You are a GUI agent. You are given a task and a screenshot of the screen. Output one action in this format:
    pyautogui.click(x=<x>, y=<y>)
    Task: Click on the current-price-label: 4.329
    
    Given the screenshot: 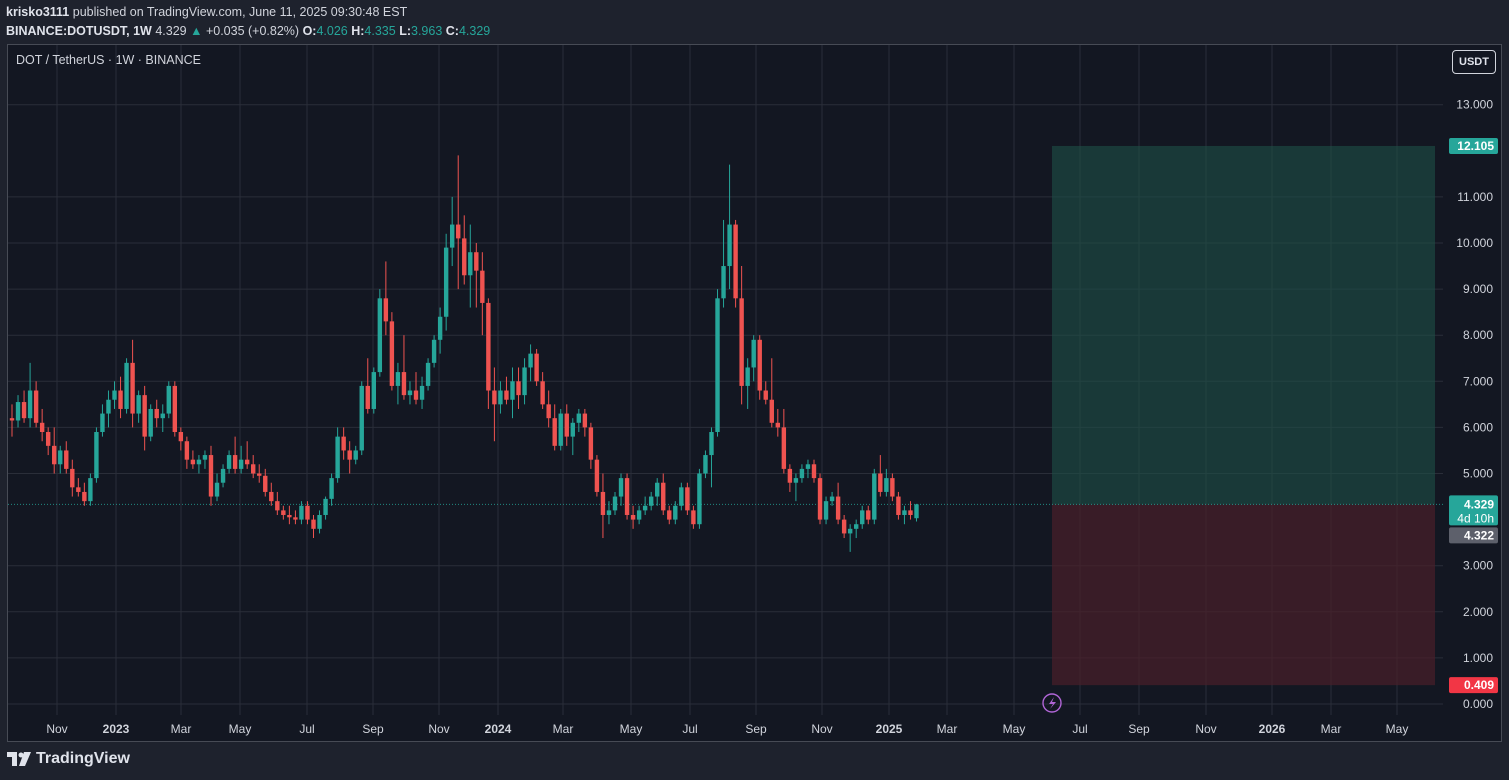 What is the action you would take?
    pyautogui.click(x=1479, y=504)
    